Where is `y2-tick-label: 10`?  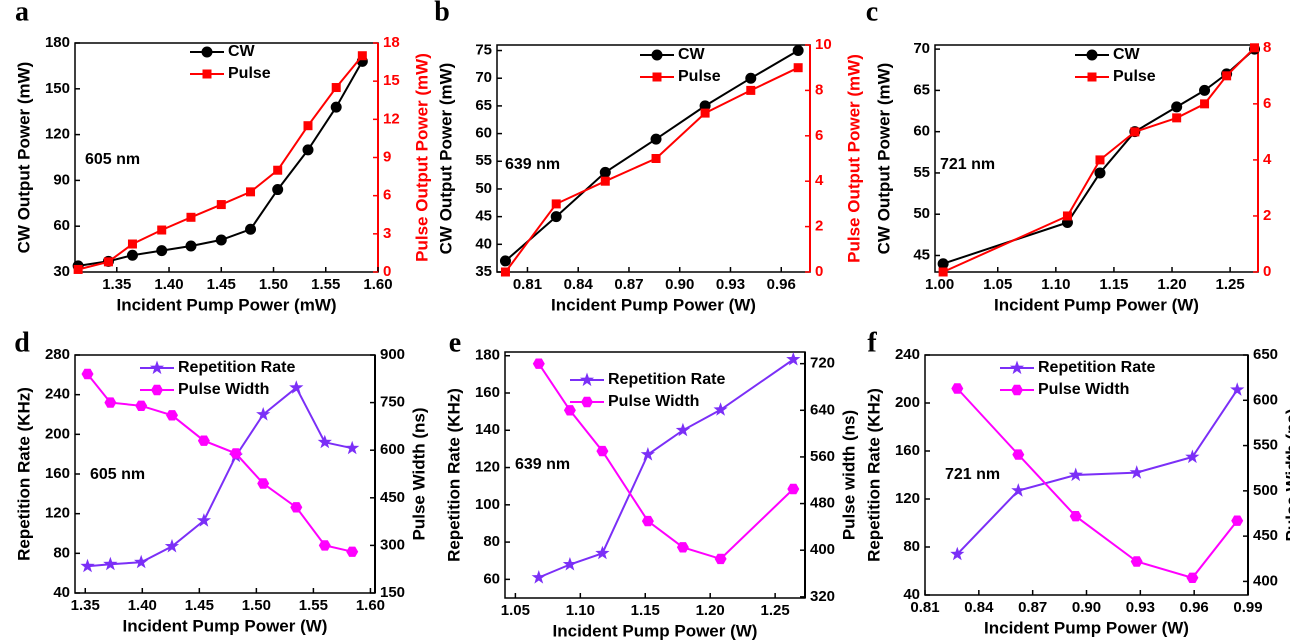
y2-tick-label: 10 is located at coordinates (823, 44).